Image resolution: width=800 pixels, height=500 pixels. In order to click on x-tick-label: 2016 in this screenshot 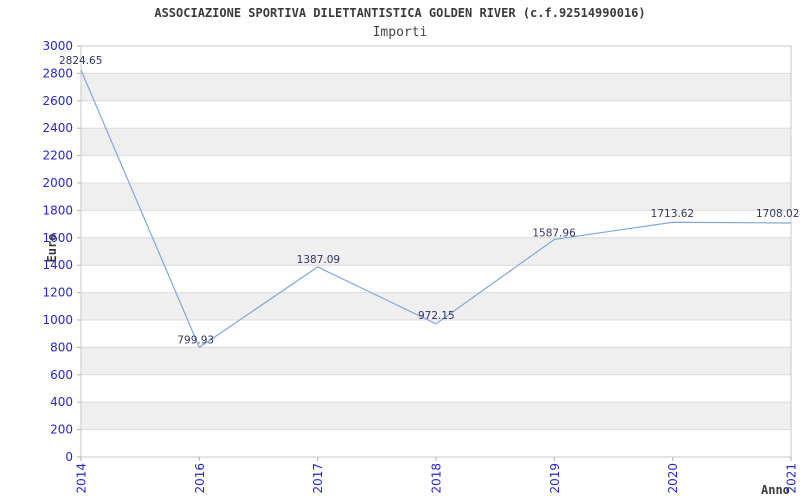, I will do `click(200, 478)`.